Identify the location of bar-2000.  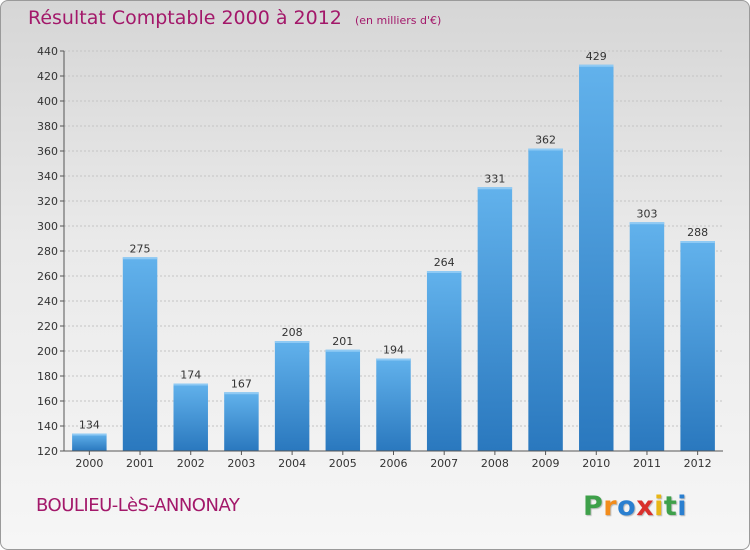
(89, 442).